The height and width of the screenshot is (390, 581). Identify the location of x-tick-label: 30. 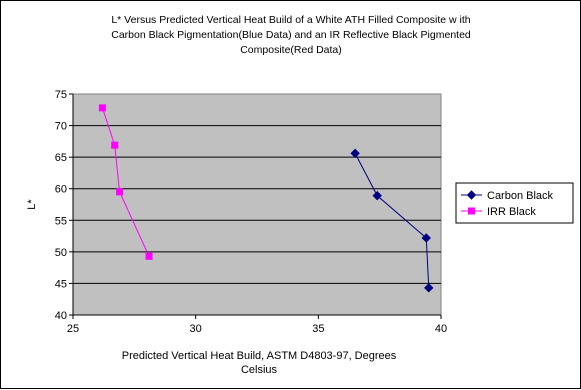
(196, 329).